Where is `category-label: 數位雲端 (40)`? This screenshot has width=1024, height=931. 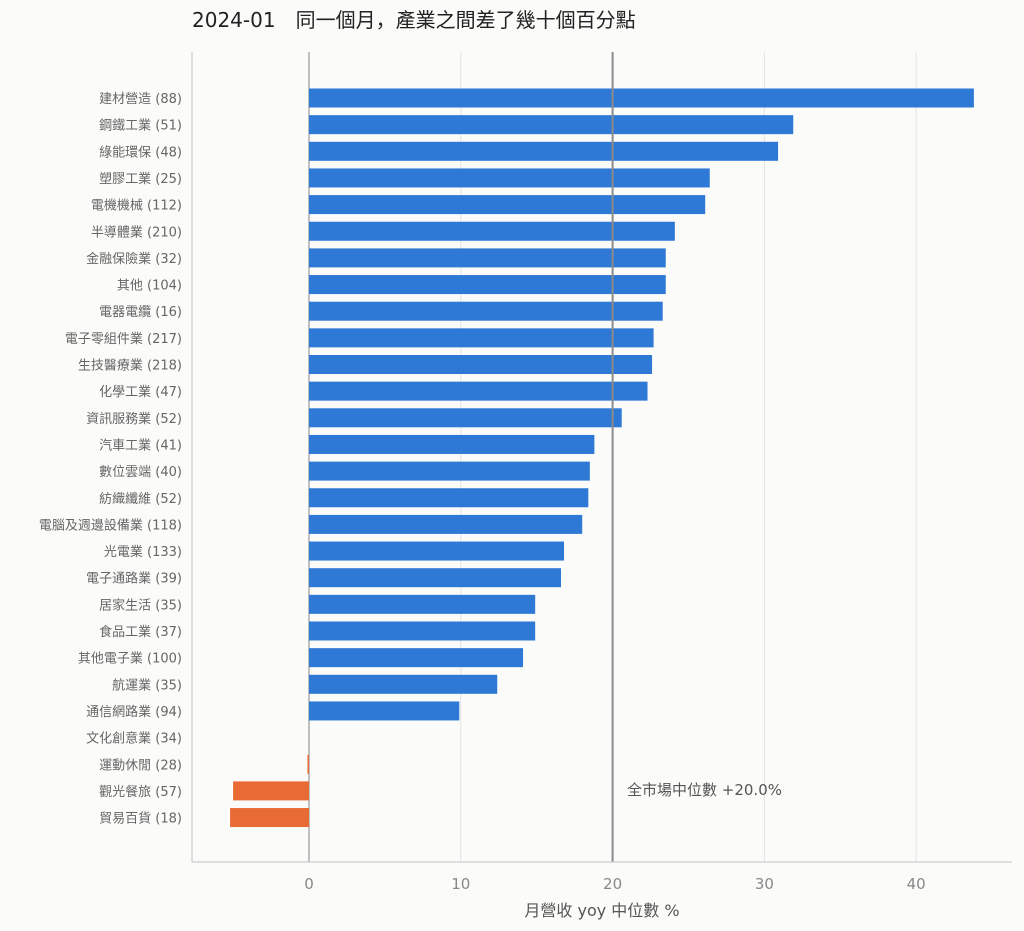
category-label: 數位雲端 (40) is located at coordinates (140, 472).